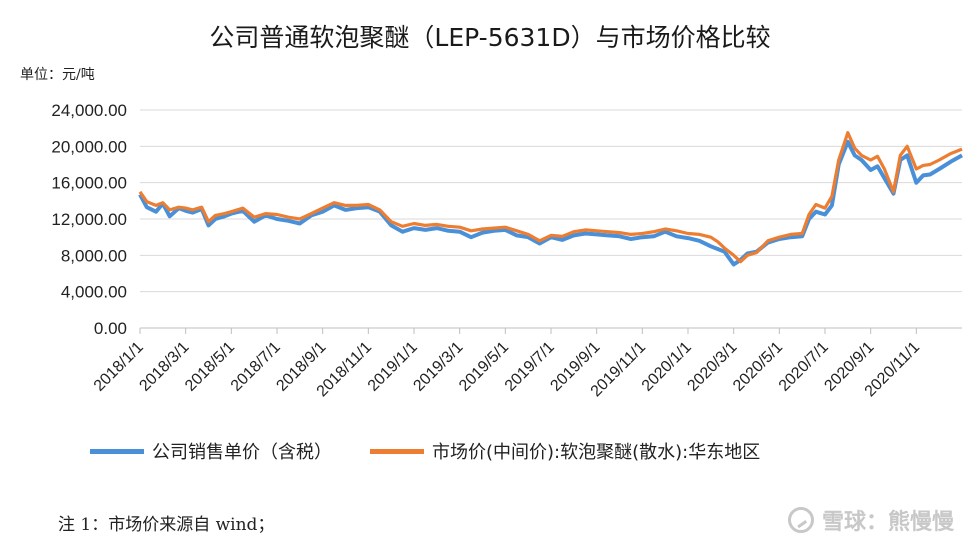  I want to click on x-tick-label: 2018/3/1, so click(164, 367).